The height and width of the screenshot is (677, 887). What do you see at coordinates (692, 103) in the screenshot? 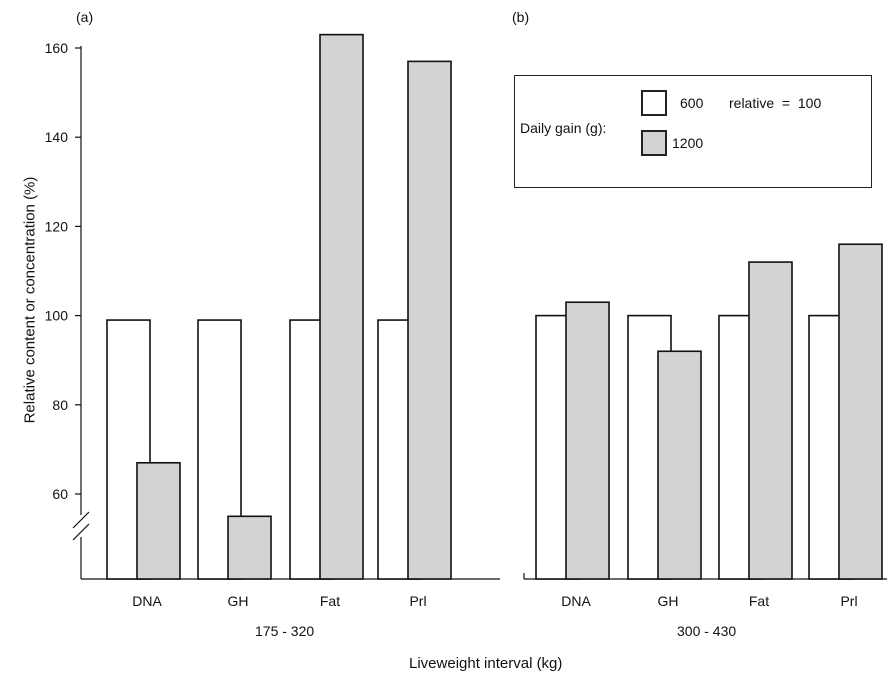
I see `legend-label-600: 600` at bounding box center [692, 103].